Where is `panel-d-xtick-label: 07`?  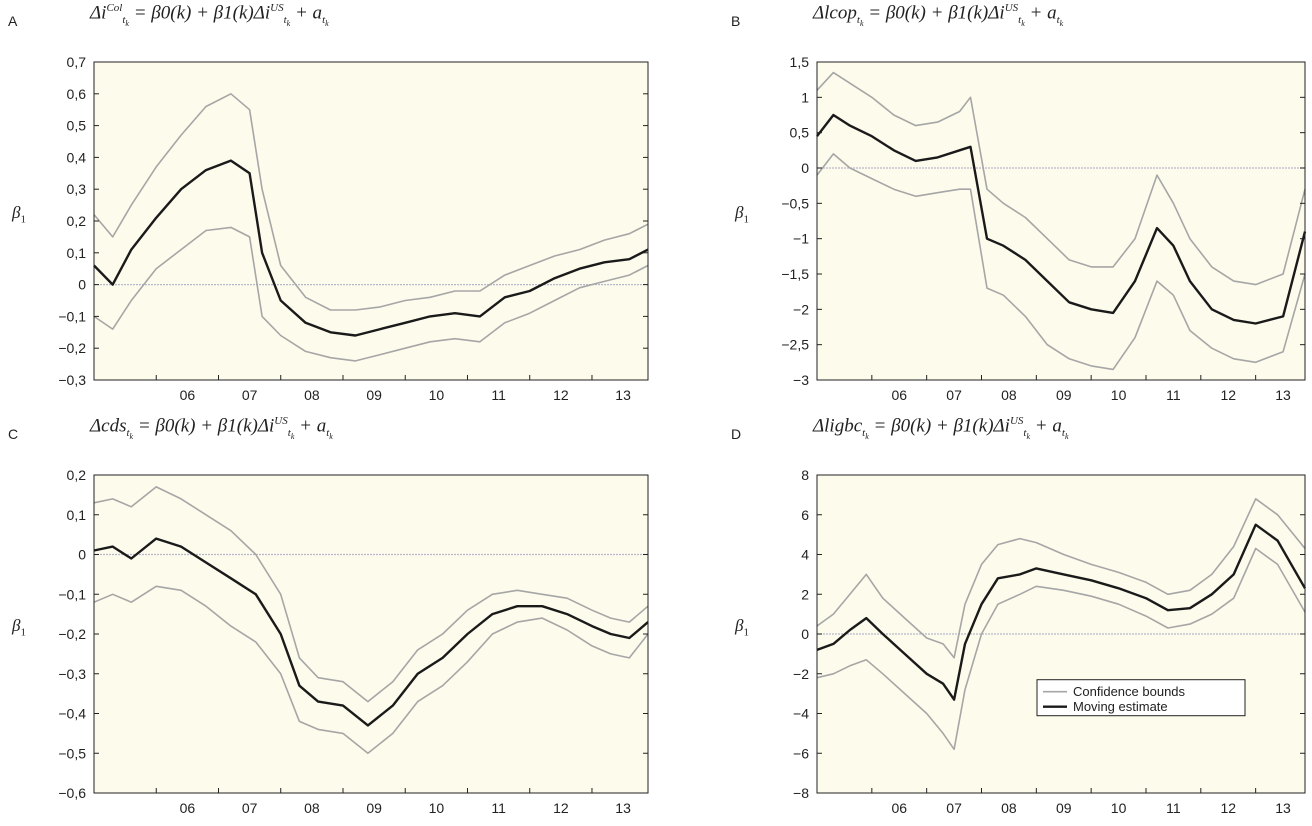
panel-d-xtick-label: 07 is located at coordinates (954, 808).